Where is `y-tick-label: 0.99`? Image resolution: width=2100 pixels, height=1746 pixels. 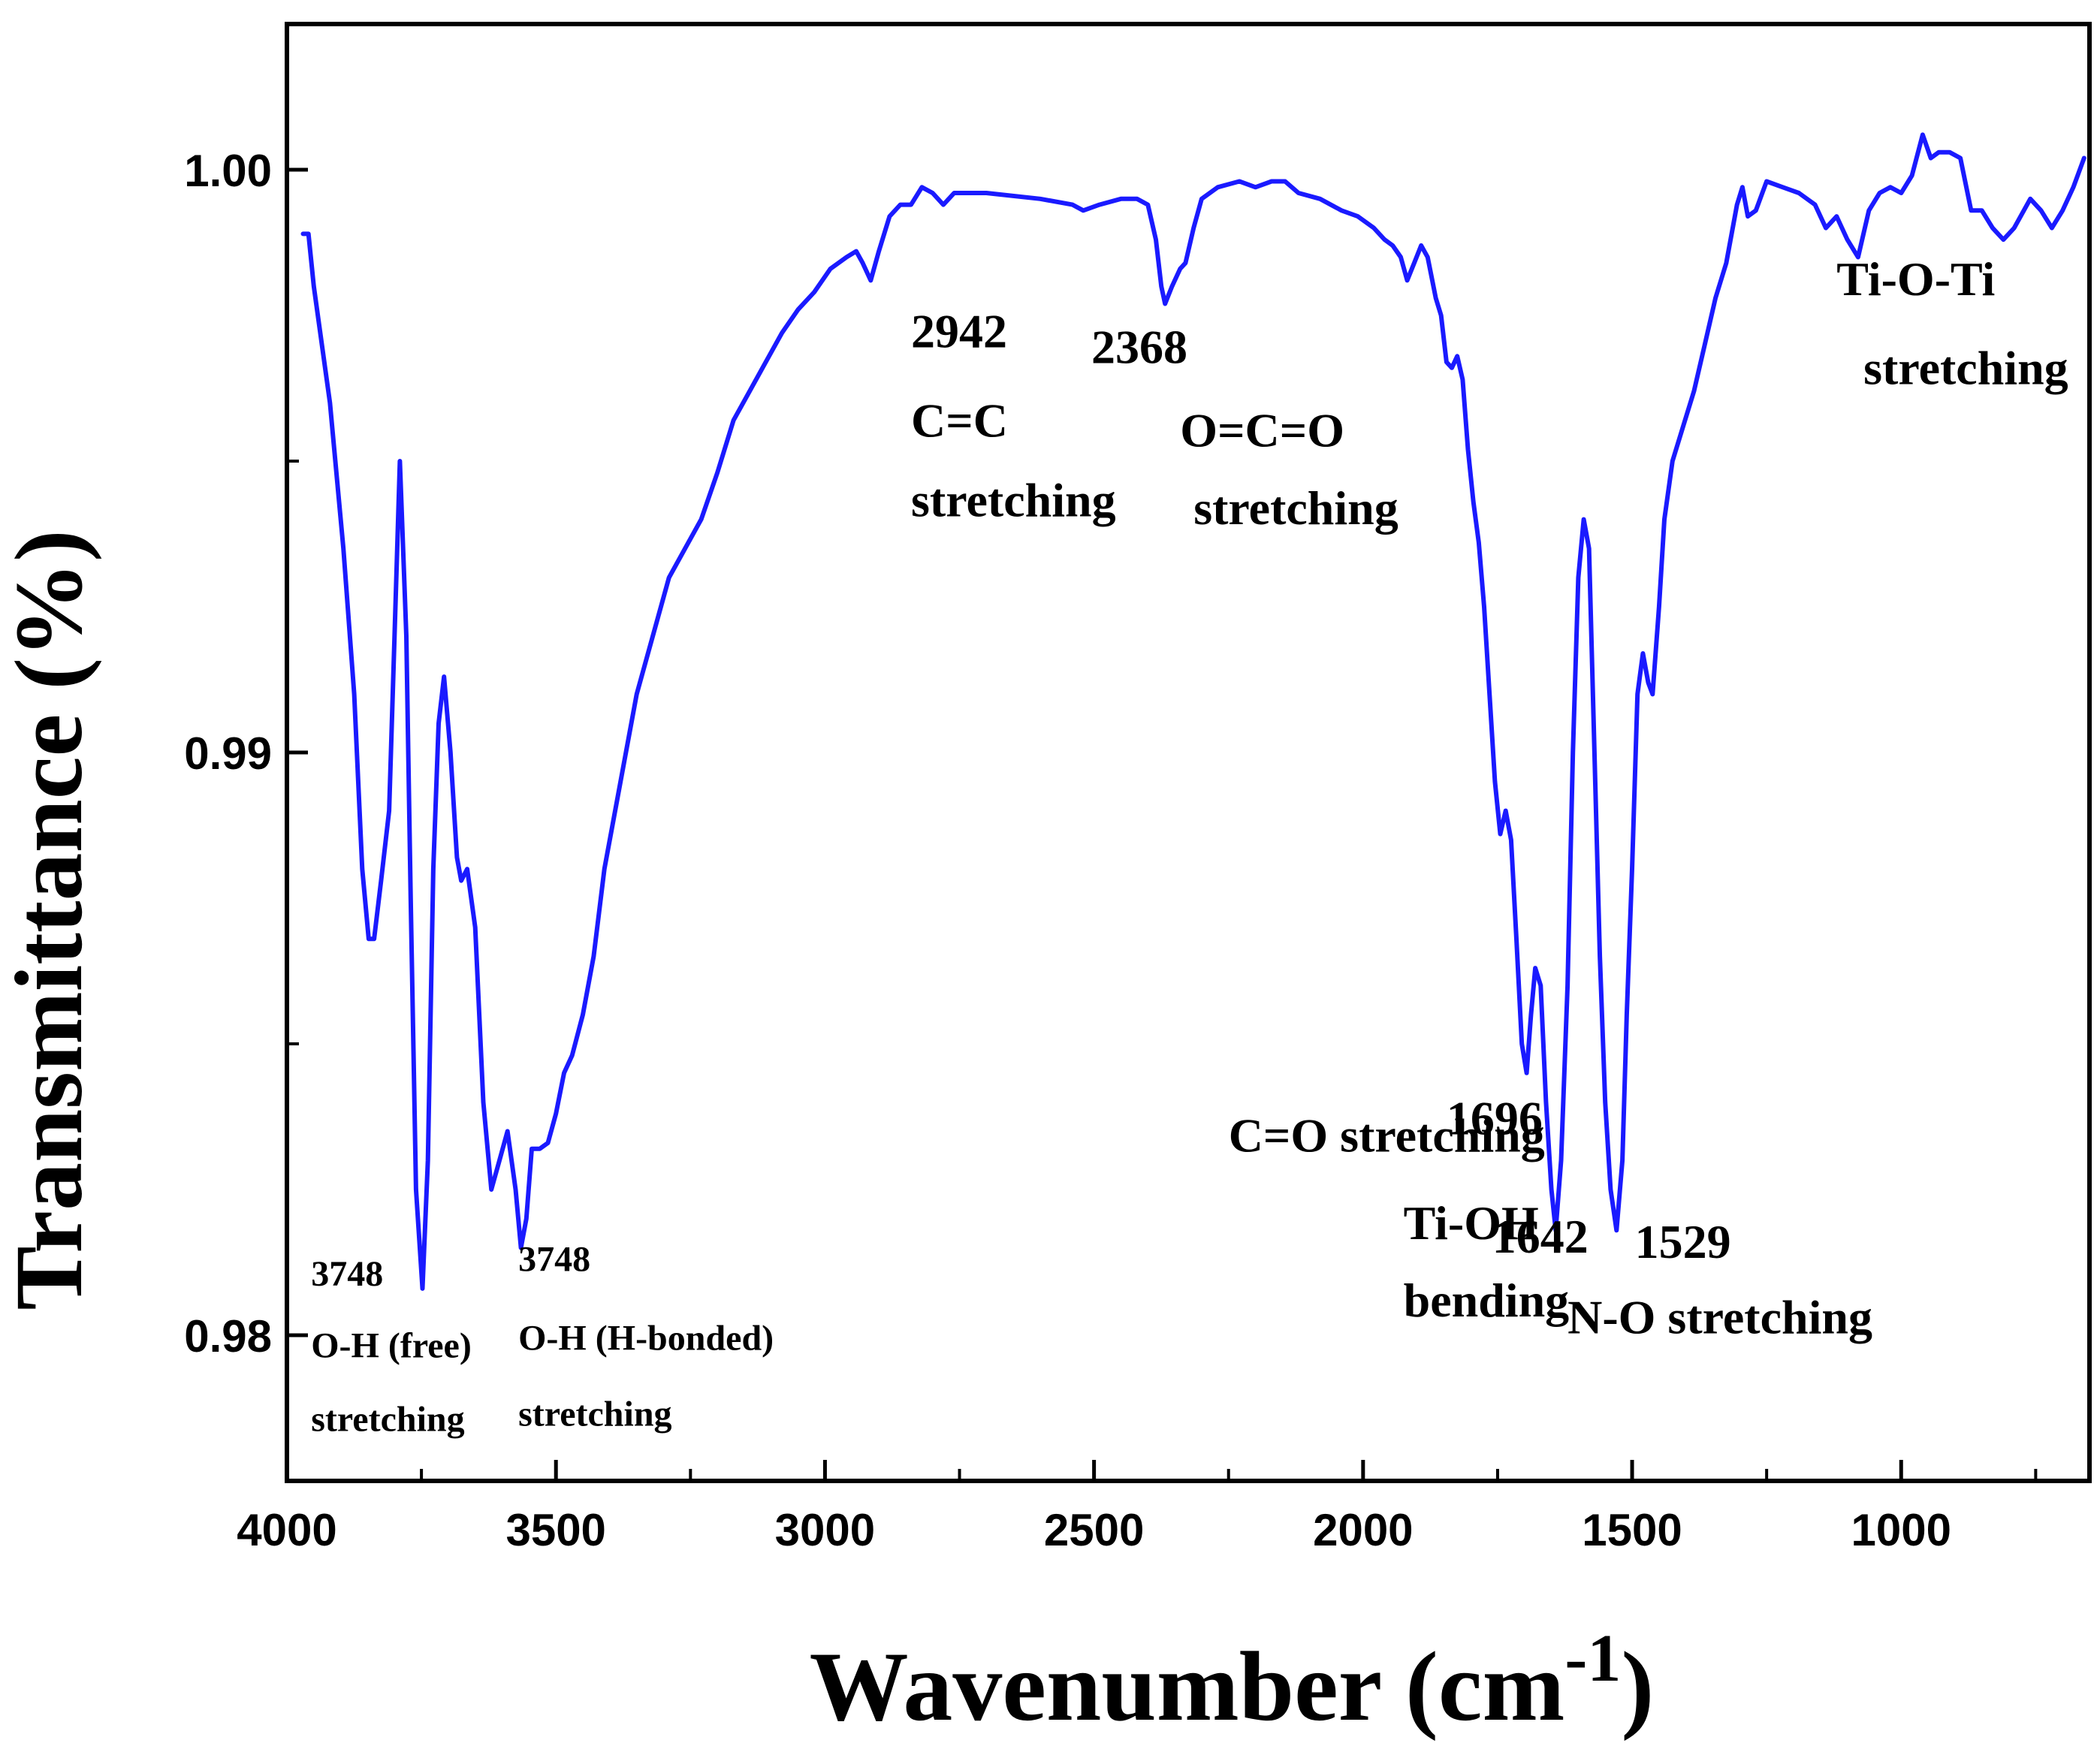 y-tick-label: 0.99 is located at coordinates (228, 753).